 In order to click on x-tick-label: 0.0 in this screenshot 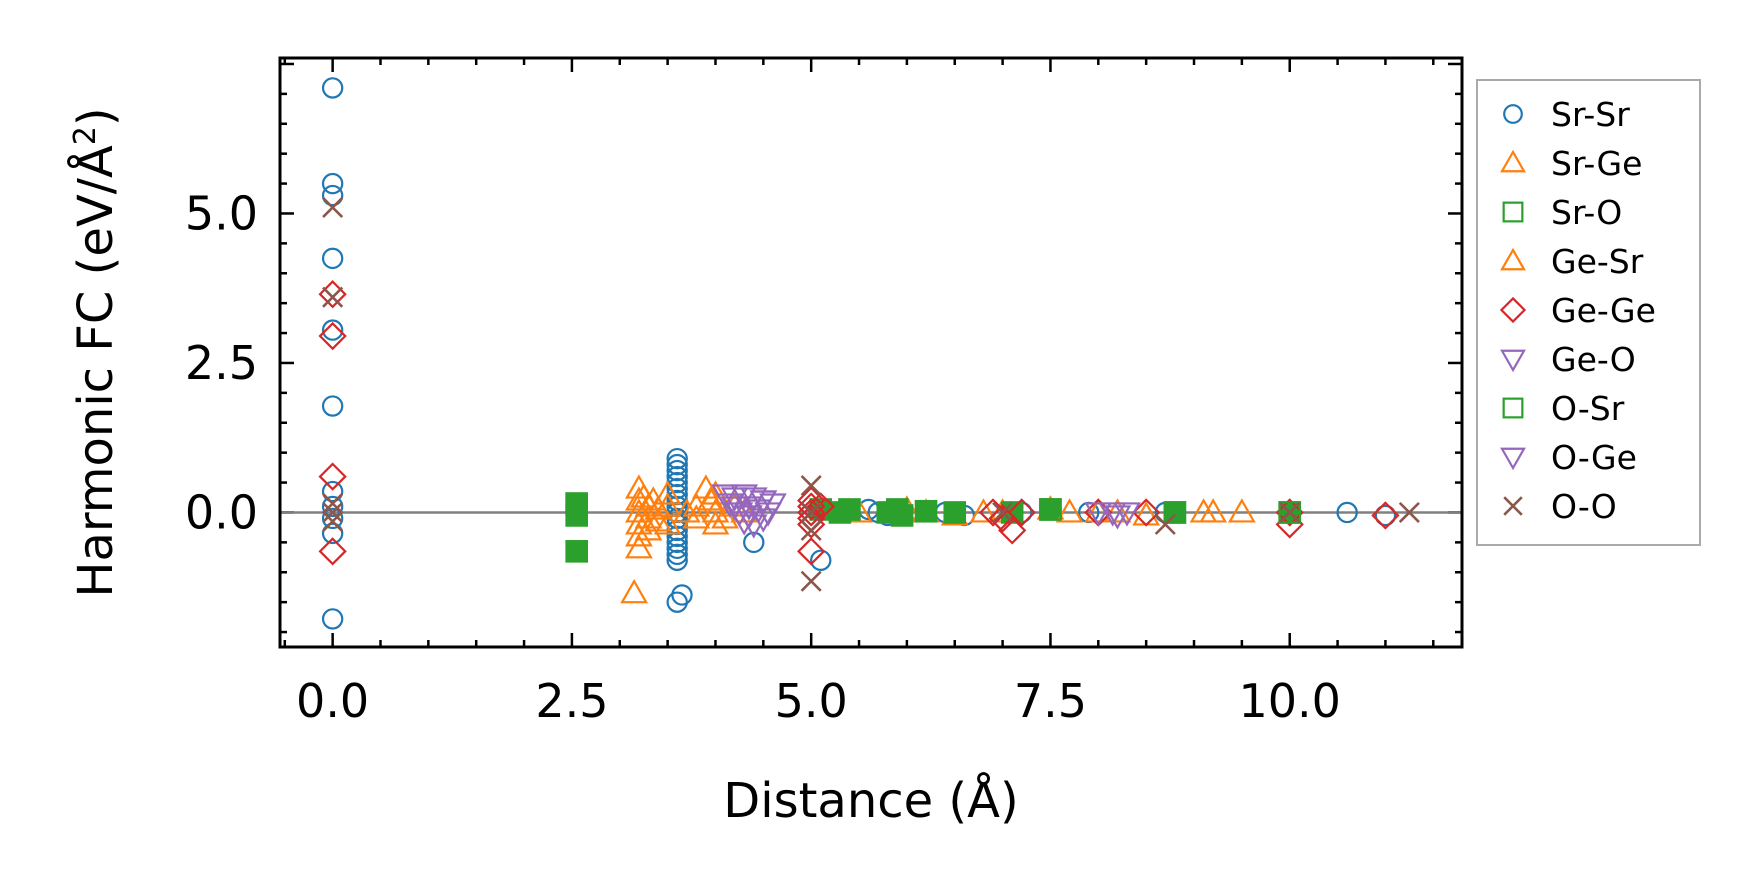, I will do `click(332, 701)`.